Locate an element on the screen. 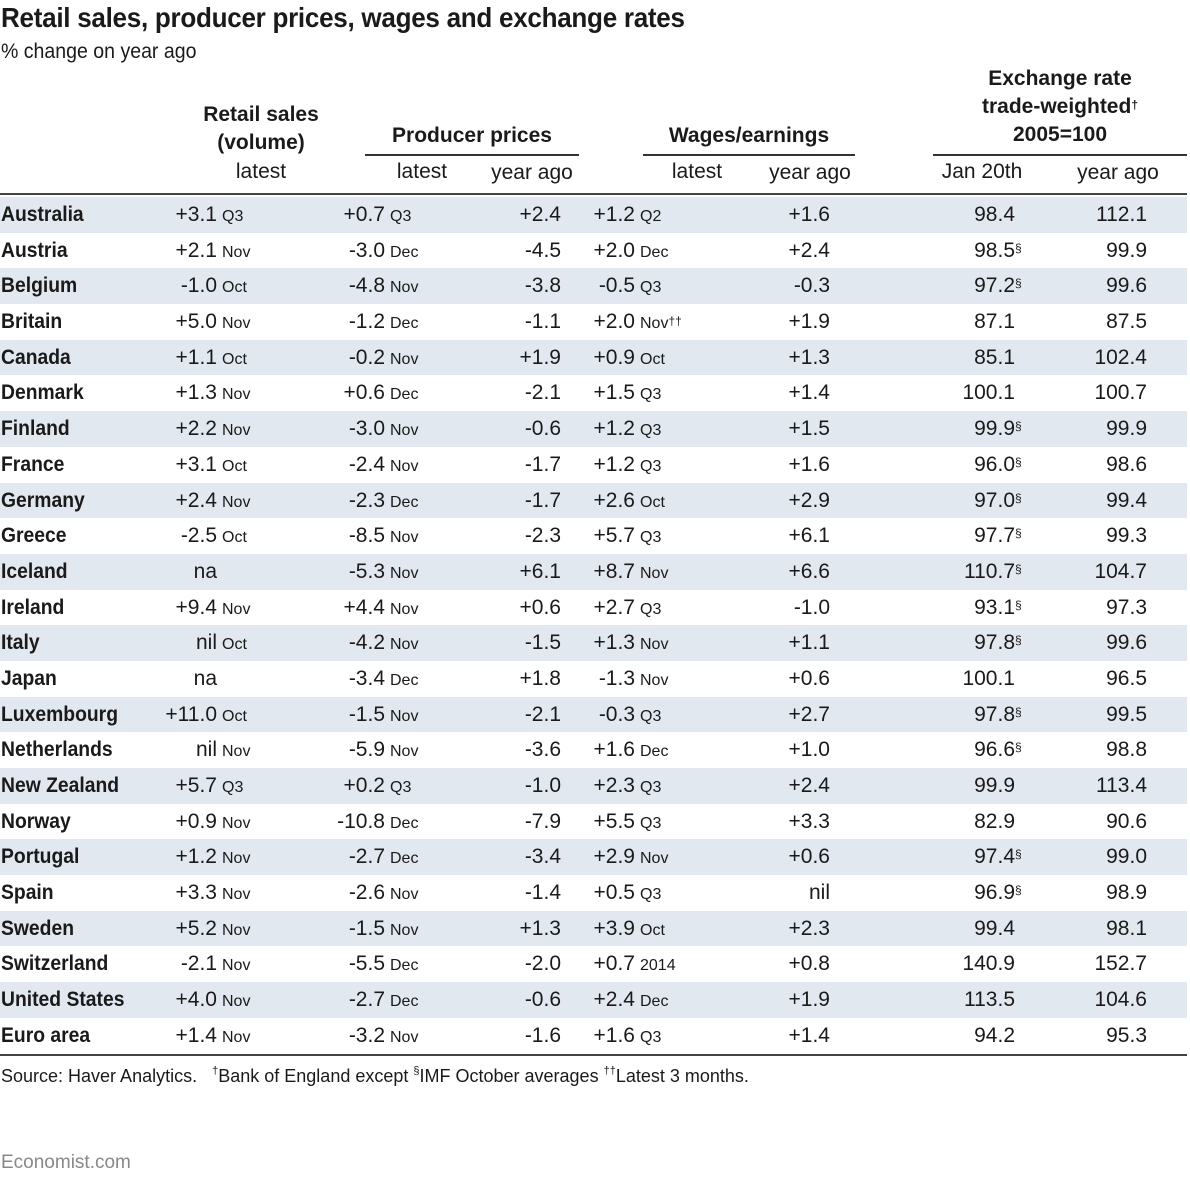  fx-latest-value: 110.7 is located at coordinates (989, 571).